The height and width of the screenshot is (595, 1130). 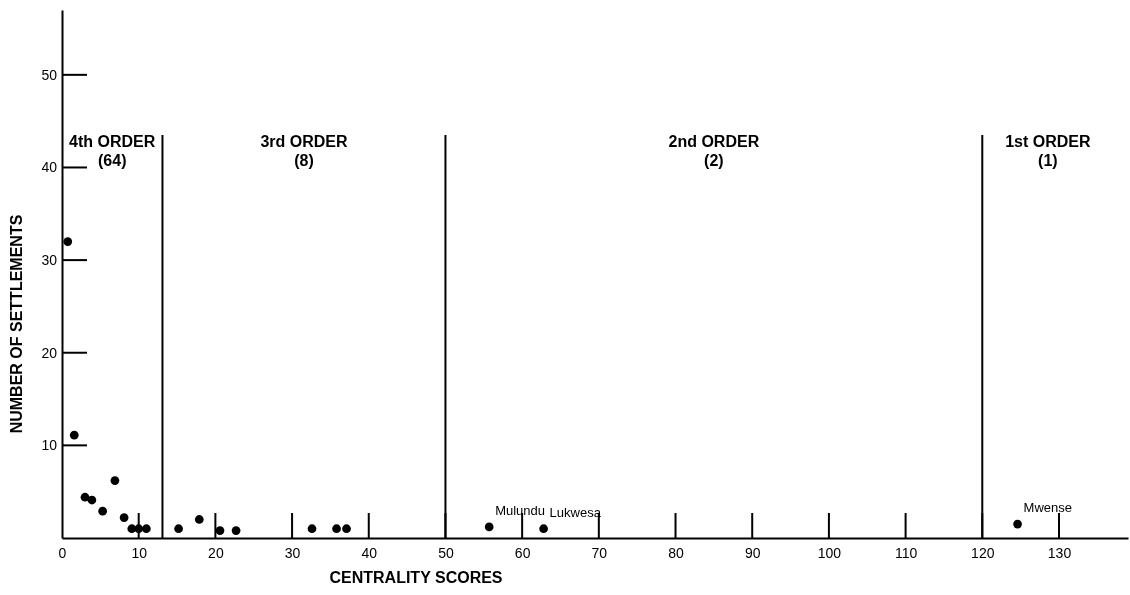 I want to click on x-tick-label: 30, so click(x=292, y=552).